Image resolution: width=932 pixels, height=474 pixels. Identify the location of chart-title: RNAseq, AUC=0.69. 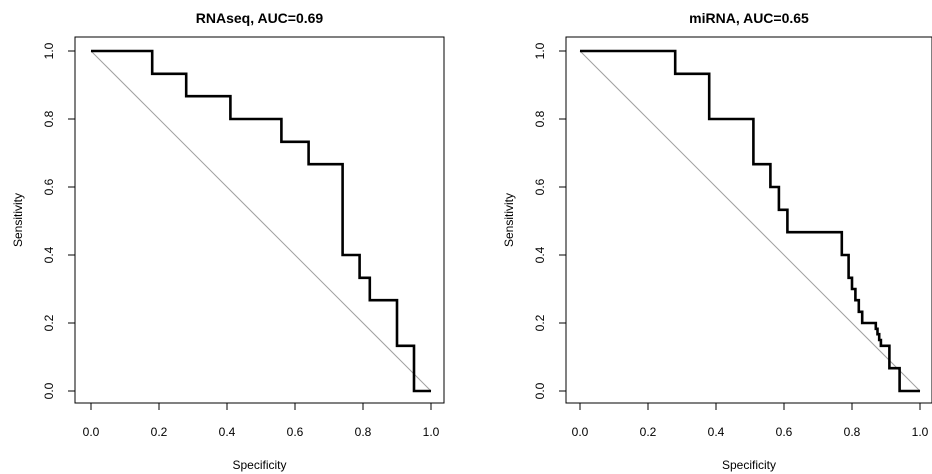
(260, 18).